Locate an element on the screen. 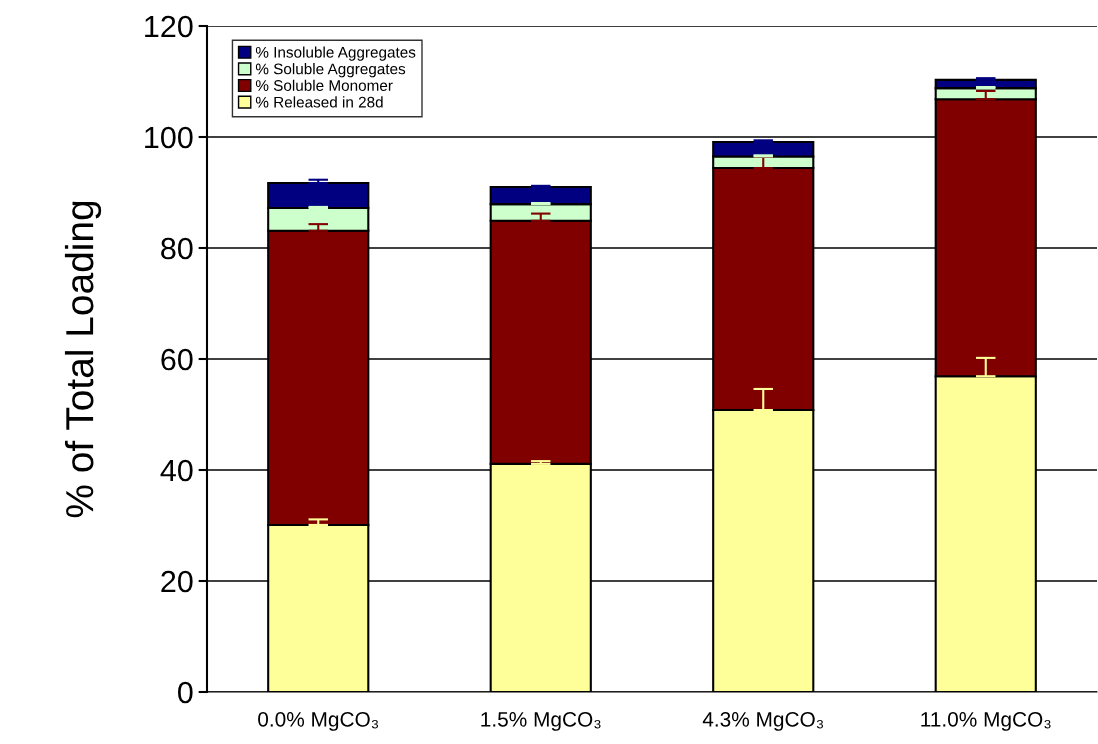  y-tick-label: 20 is located at coordinates (177, 581).